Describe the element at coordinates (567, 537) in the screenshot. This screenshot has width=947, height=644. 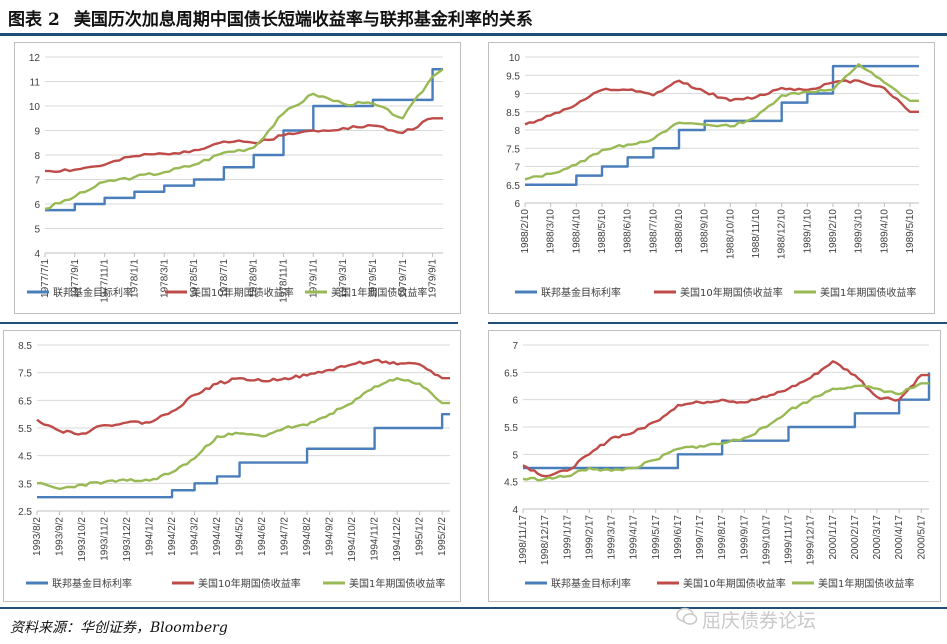
I see `x-tick-label: 1999/1/17` at that location.